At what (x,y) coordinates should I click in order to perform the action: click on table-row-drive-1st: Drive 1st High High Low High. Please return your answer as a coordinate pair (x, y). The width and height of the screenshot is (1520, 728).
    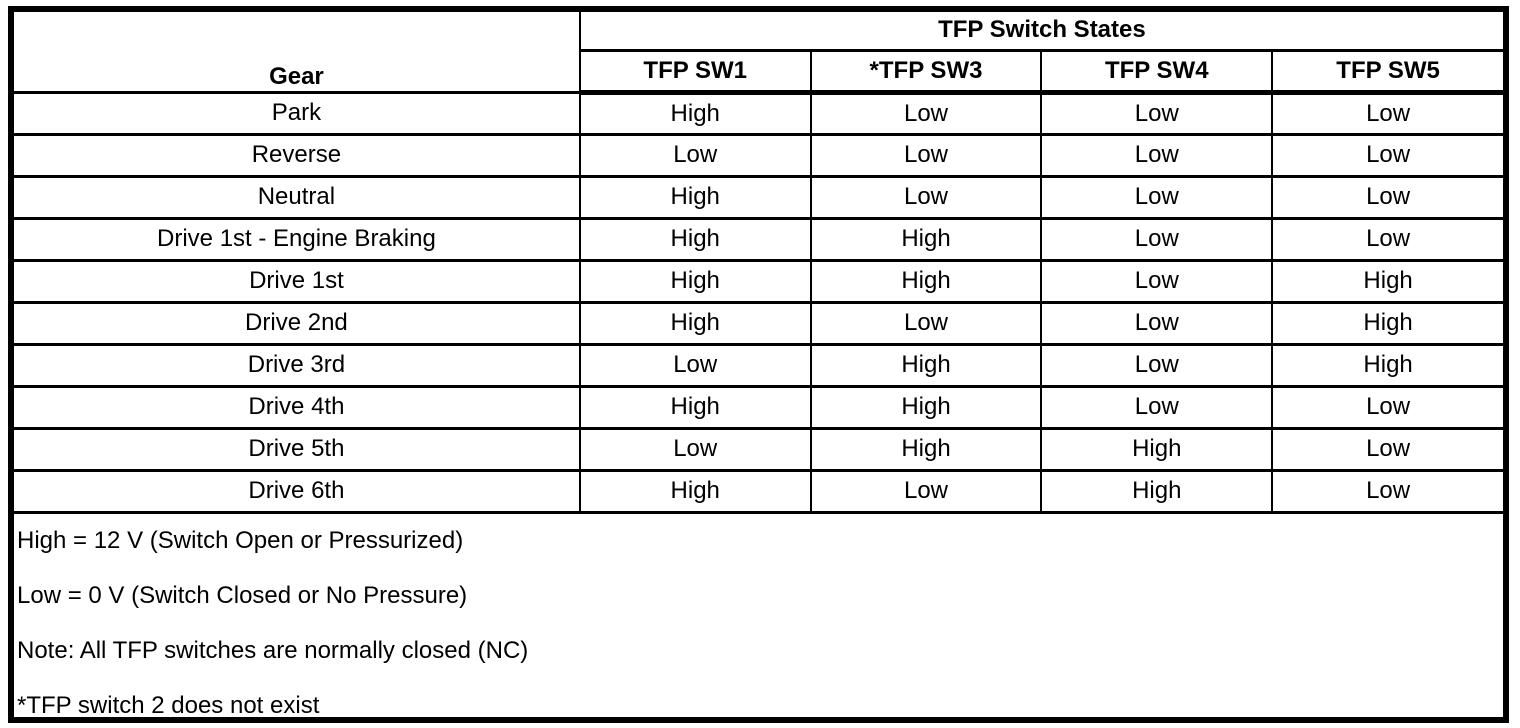
    Looking at the image, I should click on (758, 281).